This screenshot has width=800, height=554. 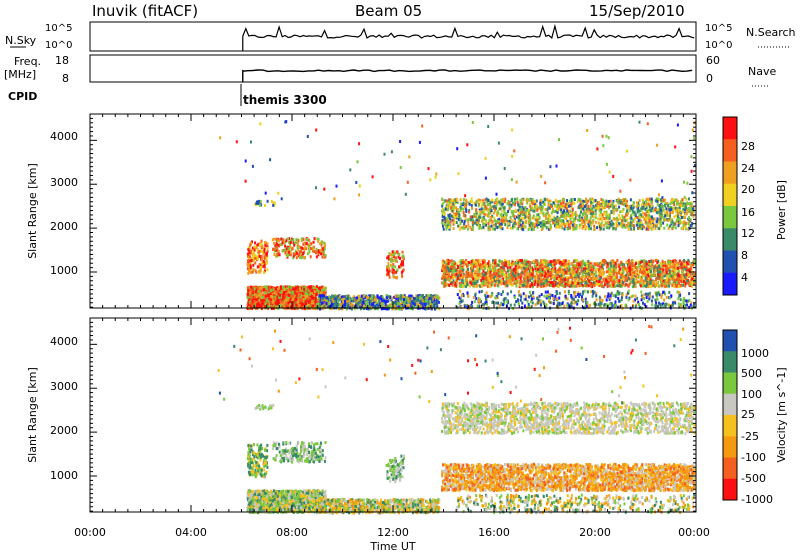 What do you see at coordinates (20, 74) in the screenshot?
I see `freq-unit-label: [MHz]` at bounding box center [20, 74].